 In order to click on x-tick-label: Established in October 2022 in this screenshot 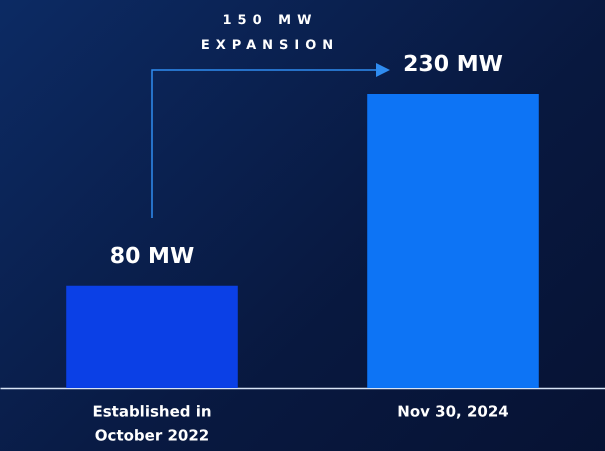, I will do `click(152, 423)`.